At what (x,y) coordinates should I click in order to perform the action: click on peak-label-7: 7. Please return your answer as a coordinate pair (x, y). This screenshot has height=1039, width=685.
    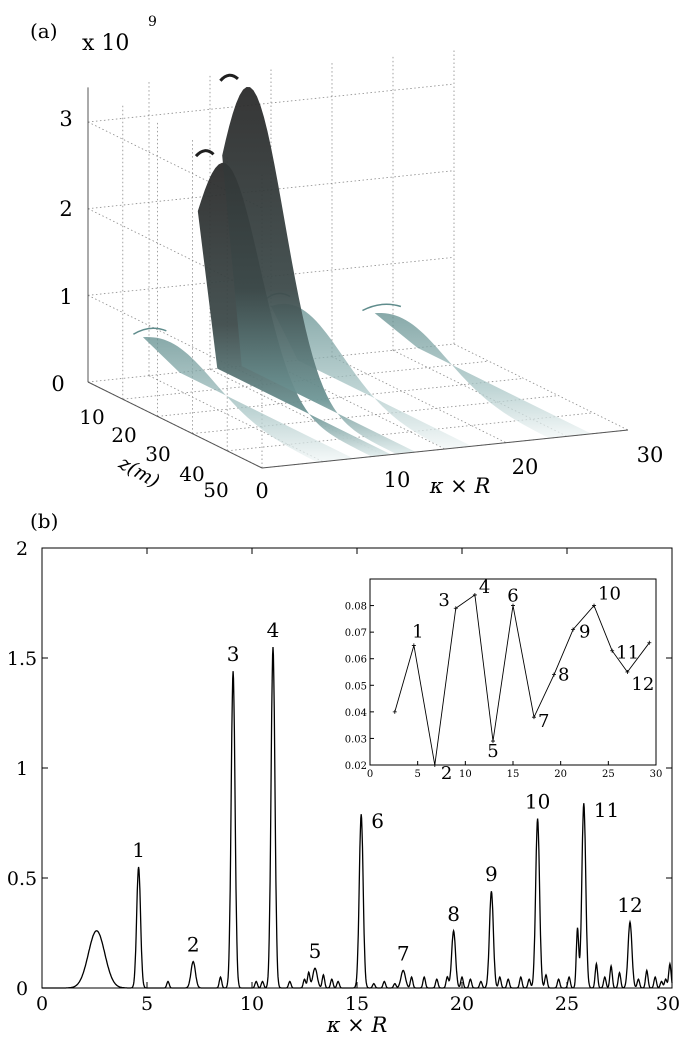
    Looking at the image, I should click on (403, 953).